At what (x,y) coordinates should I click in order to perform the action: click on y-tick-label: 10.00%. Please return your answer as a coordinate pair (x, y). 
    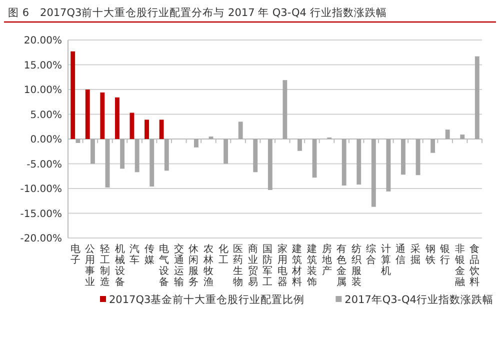
    Looking at the image, I should click on (43, 90).